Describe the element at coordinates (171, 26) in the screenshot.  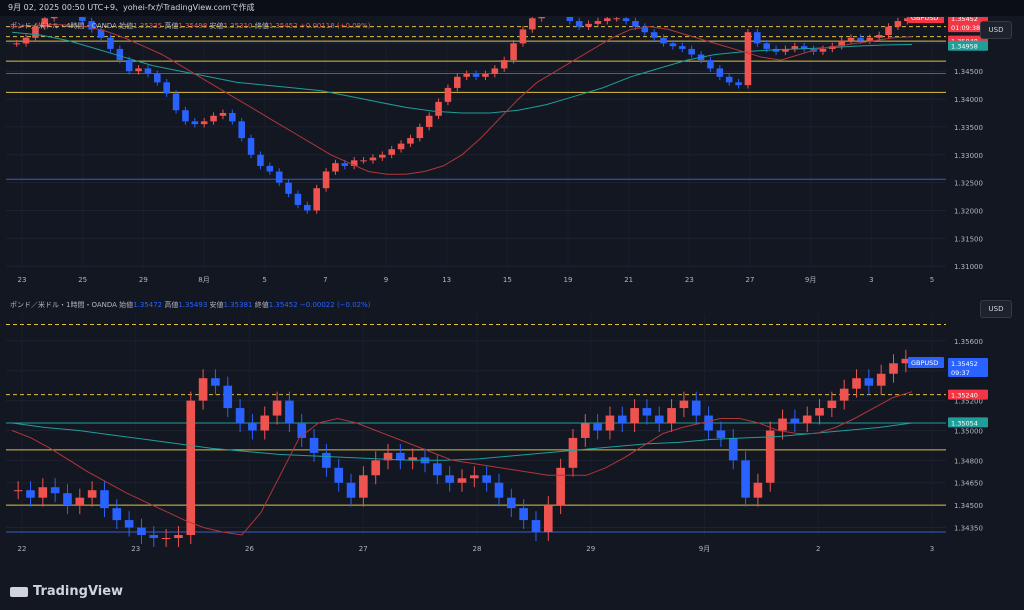
I see `legend-high-label: 高値` at that location.